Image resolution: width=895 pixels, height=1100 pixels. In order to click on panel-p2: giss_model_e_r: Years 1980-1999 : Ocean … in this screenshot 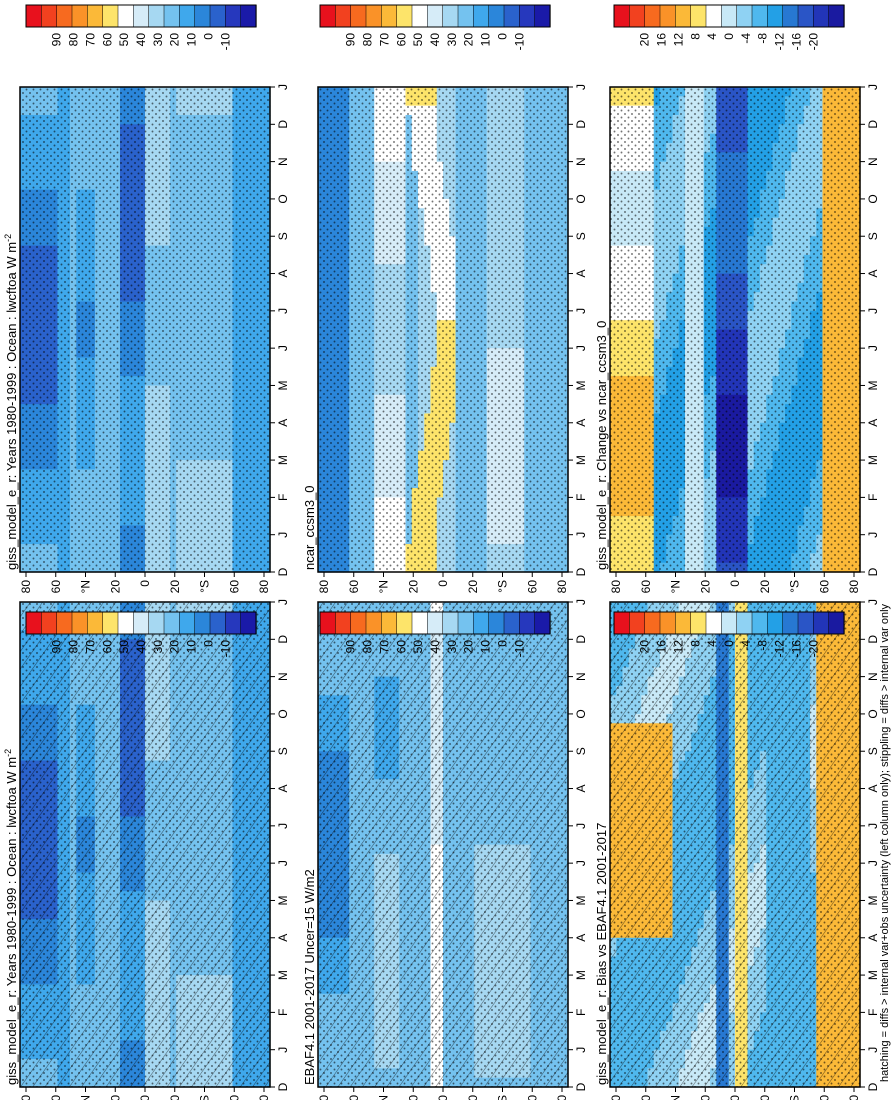, I will do `click(146, 338)`.